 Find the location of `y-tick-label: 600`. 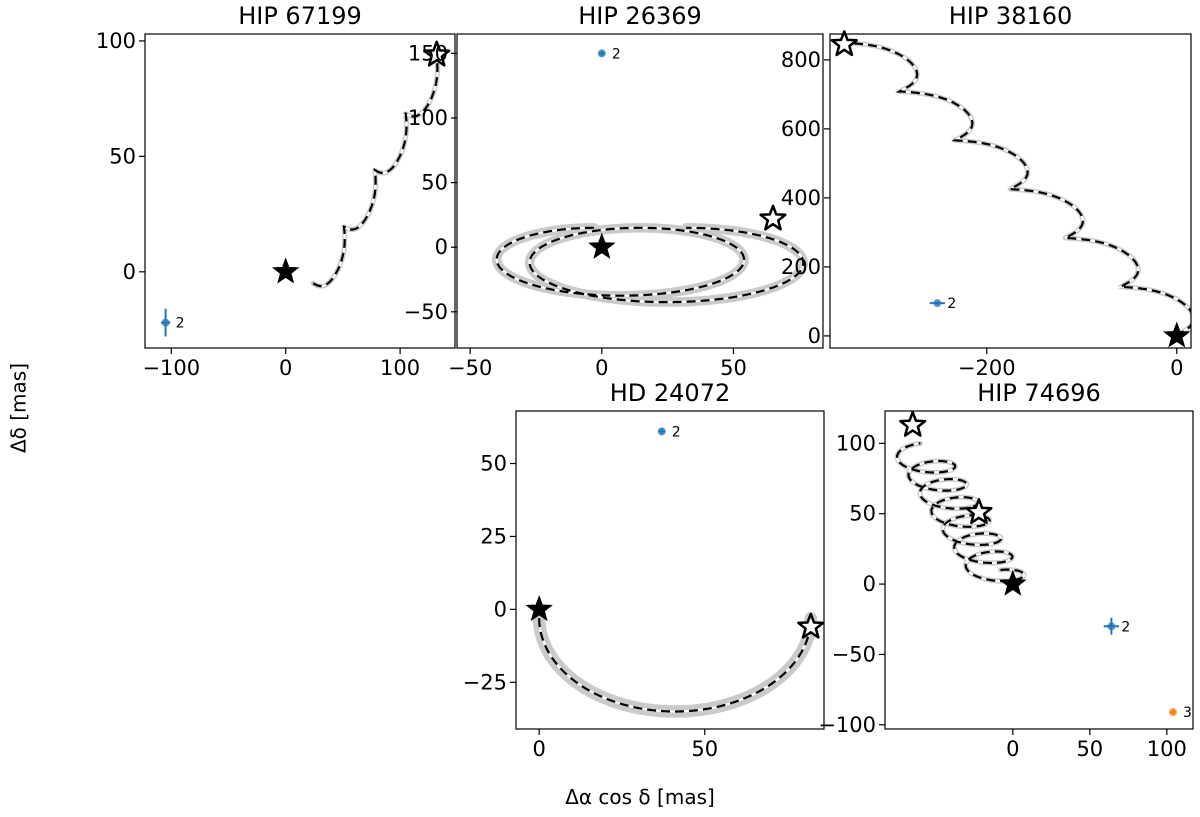

y-tick-label: 600 is located at coordinates (801, 129).